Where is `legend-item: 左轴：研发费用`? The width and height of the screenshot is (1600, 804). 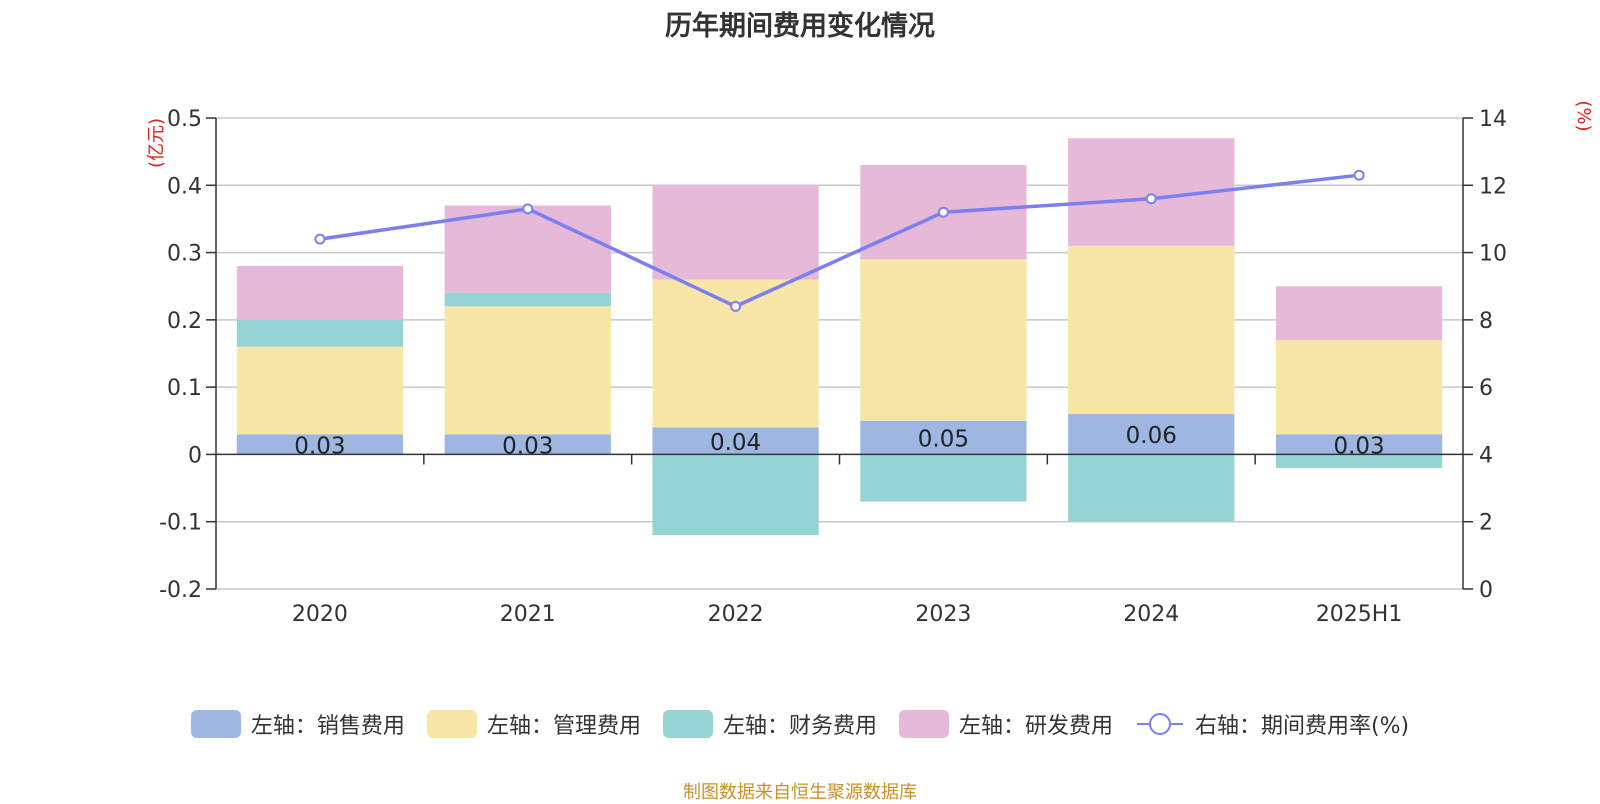 legend-item: 左轴：研发费用 is located at coordinates (1005, 724).